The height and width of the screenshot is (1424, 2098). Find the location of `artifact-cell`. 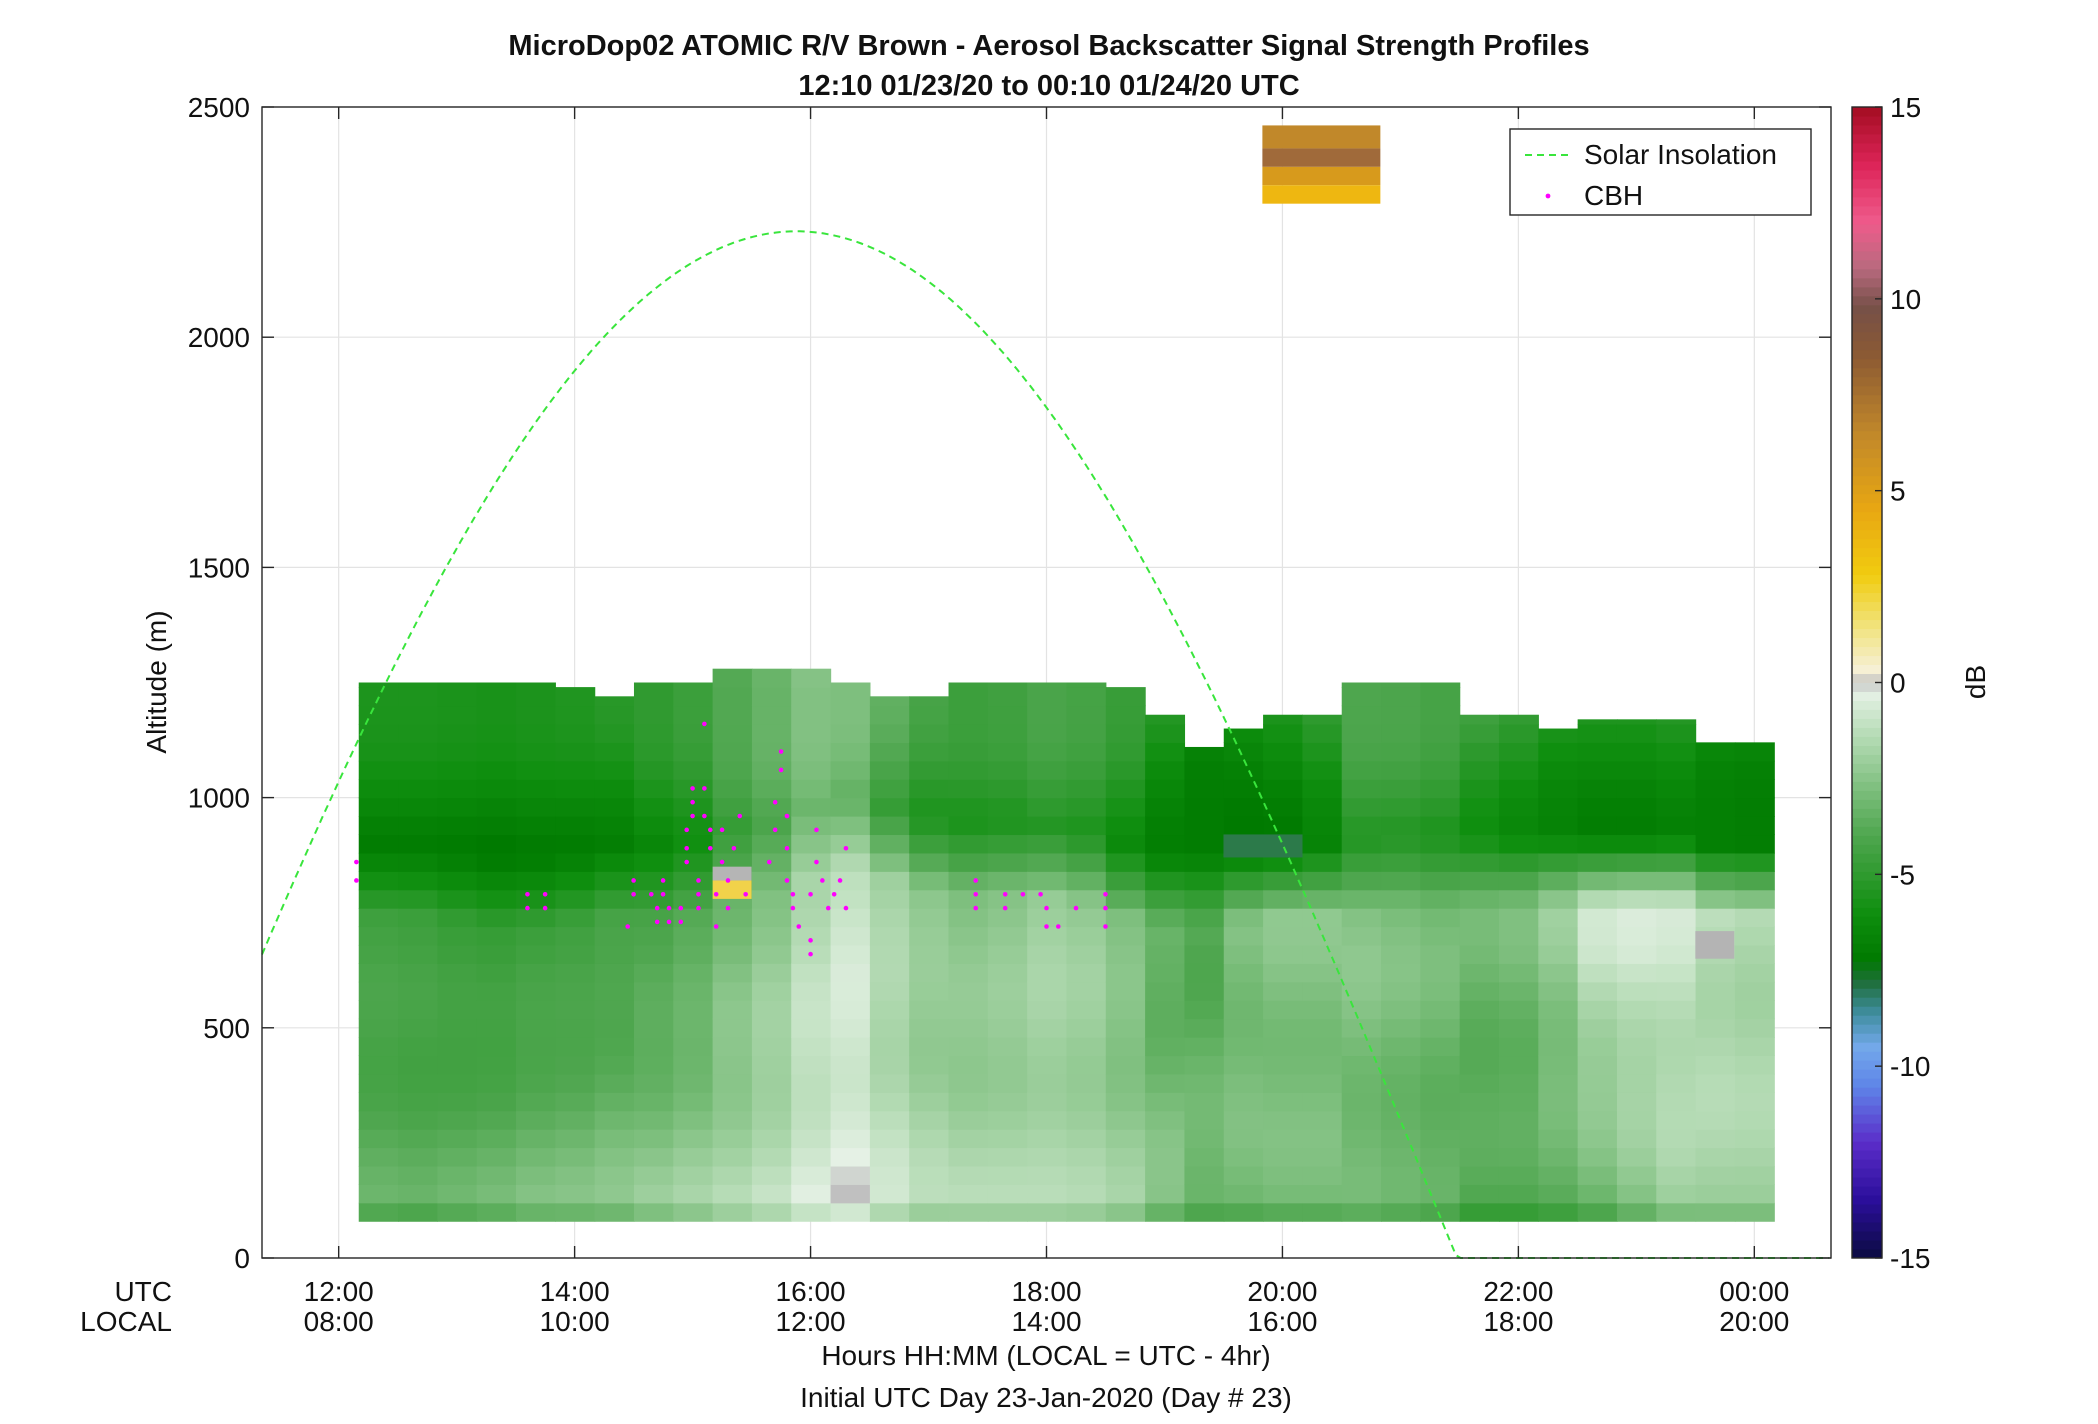

artifact-cell is located at coordinates (732, 873).